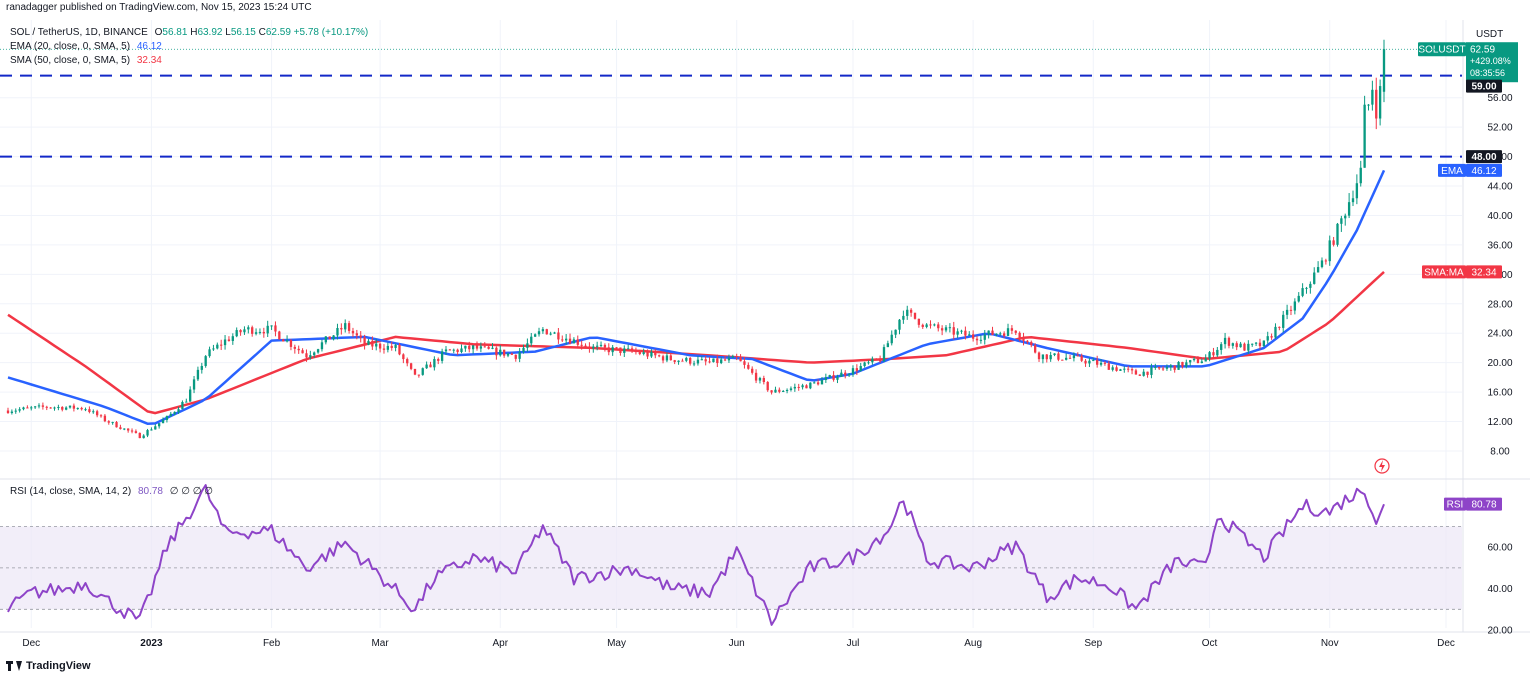 The width and height of the screenshot is (1530, 680). I want to click on level-59-badge: 59.00, so click(1483, 87).